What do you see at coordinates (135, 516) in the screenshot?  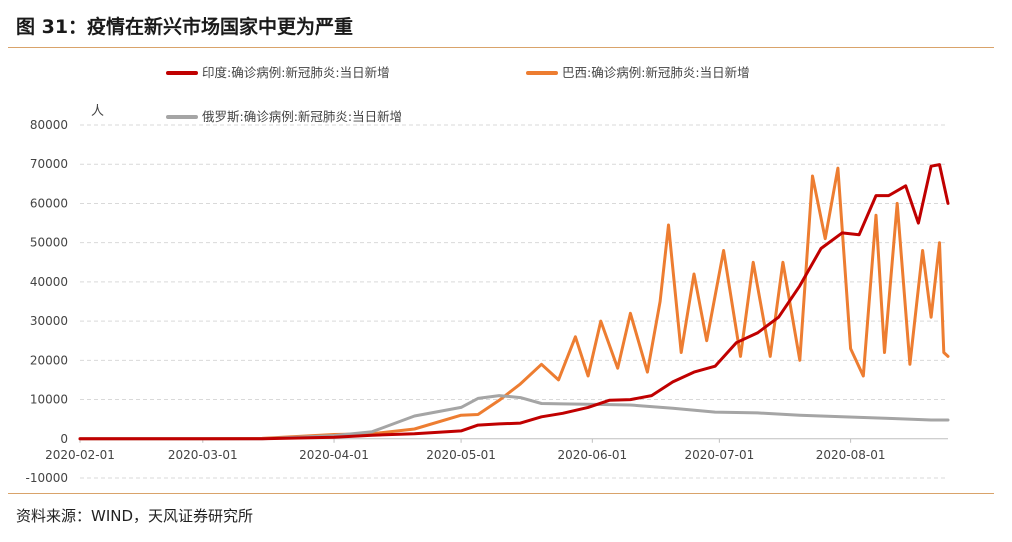 I see `source-note: 资料来源：WIND，天风证券研究所` at bounding box center [135, 516].